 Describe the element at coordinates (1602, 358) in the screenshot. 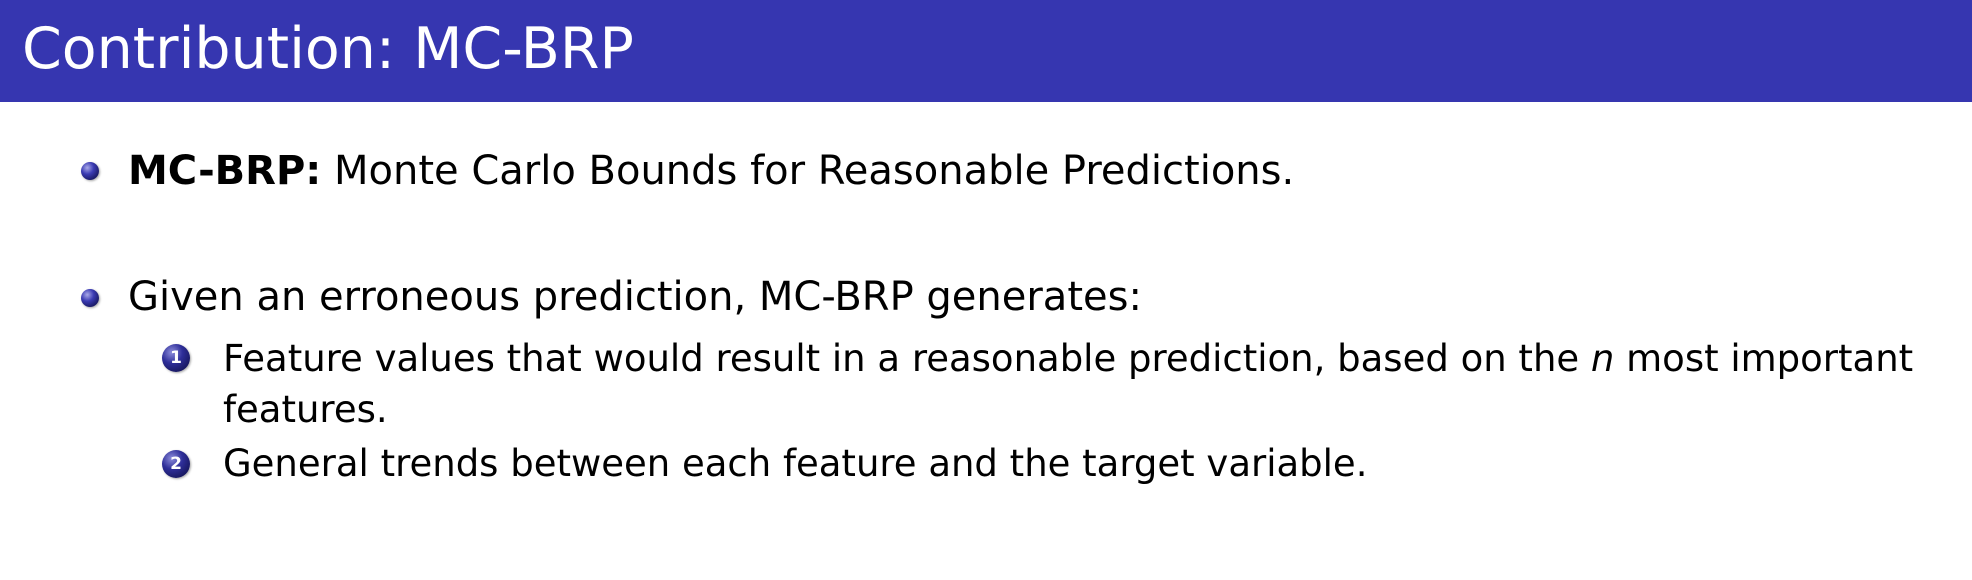

I see `variable-n: n` at that location.